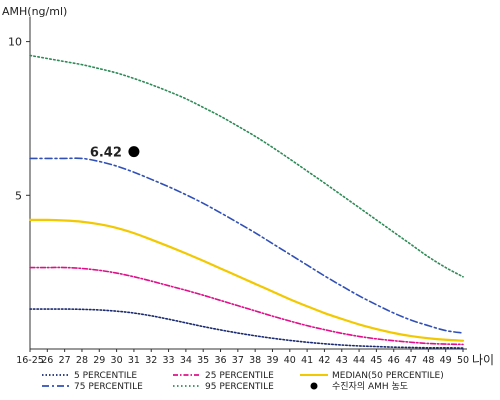 The width and height of the screenshot is (500, 400). Describe the element at coordinates (134, 360) in the screenshot. I see `x-tick-label: 31` at that location.